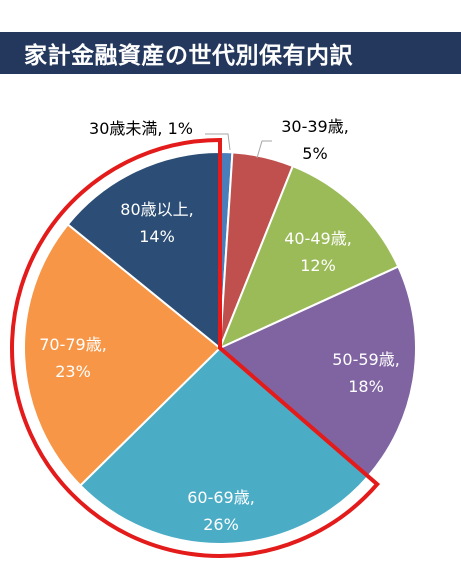 This screenshot has width=461, height=584. What do you see at coordinates (188, 56) in the screenshot?
I see `chart-title: 家計金融資産の世代別保有内訳` at bounding box center [188, 56].